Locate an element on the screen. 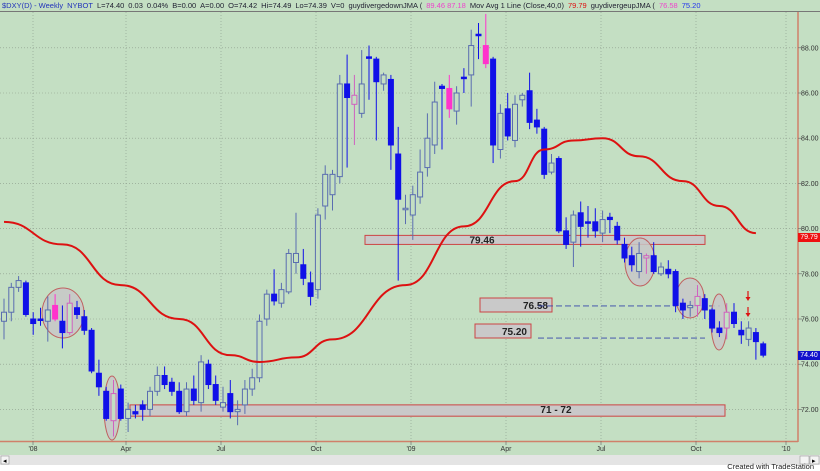 The height and width of the screenshot is (471, 820). scroll-right-button is located at coordinates (814, 460).